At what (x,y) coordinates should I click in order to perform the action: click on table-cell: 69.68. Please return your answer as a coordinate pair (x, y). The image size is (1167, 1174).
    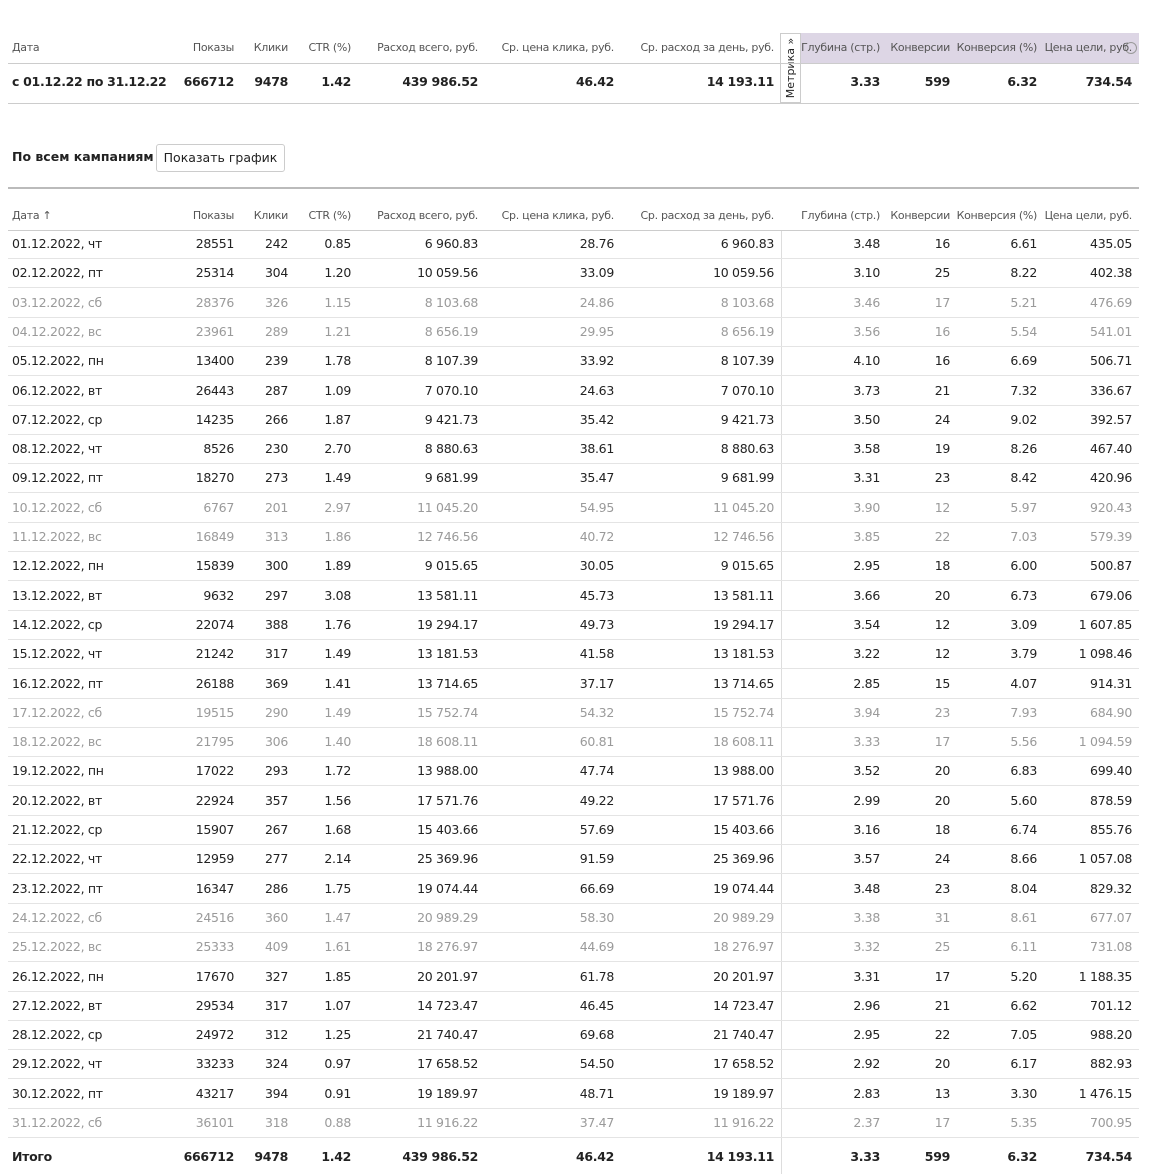
    Looking at the image, I should click on (597, 1035).